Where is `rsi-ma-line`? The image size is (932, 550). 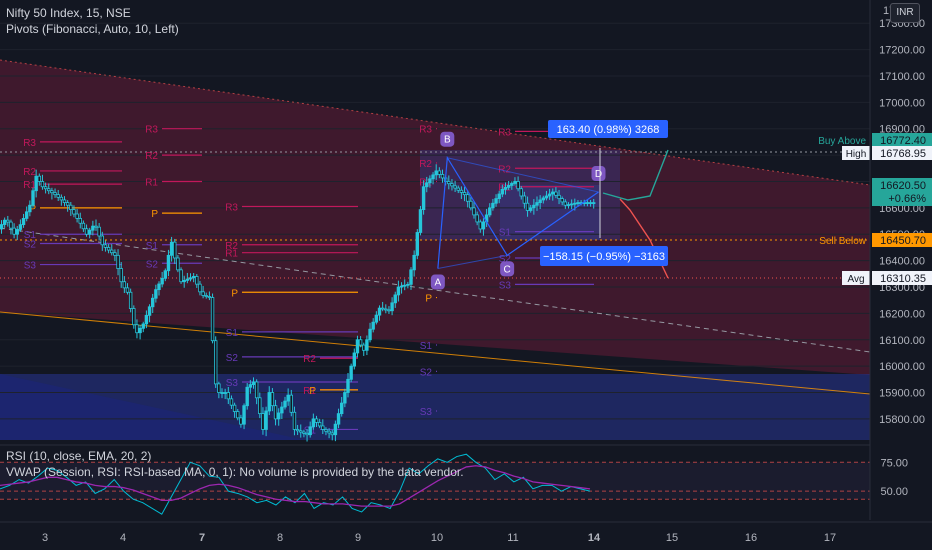
rsi-ma-line is located at coordinates (295, 486).